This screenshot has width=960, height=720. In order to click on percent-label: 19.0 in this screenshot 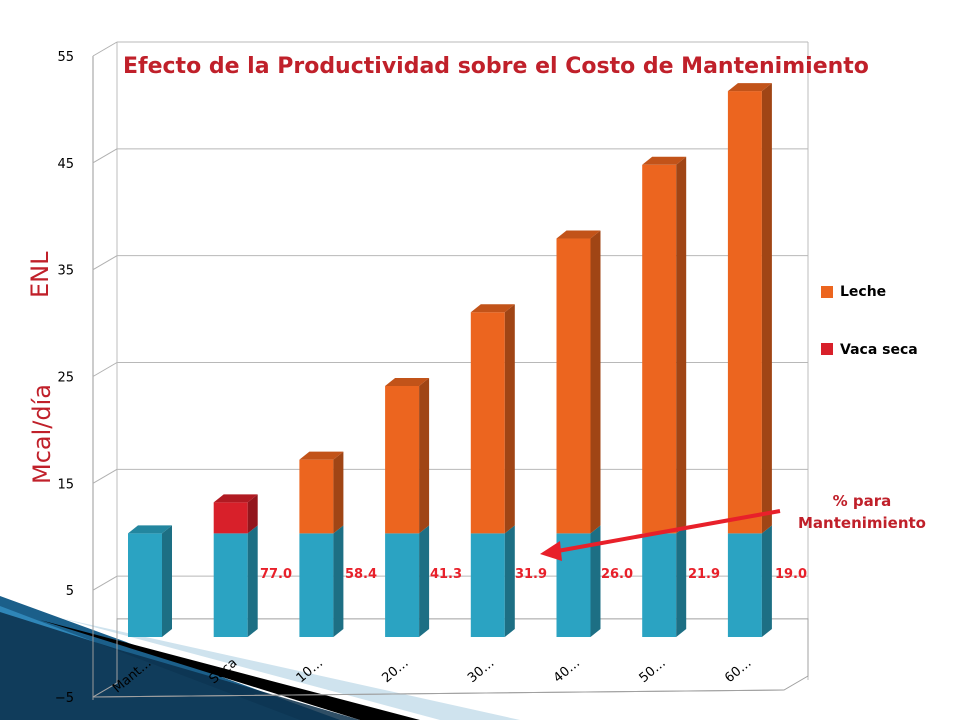, I will do `click(791, 574)`.